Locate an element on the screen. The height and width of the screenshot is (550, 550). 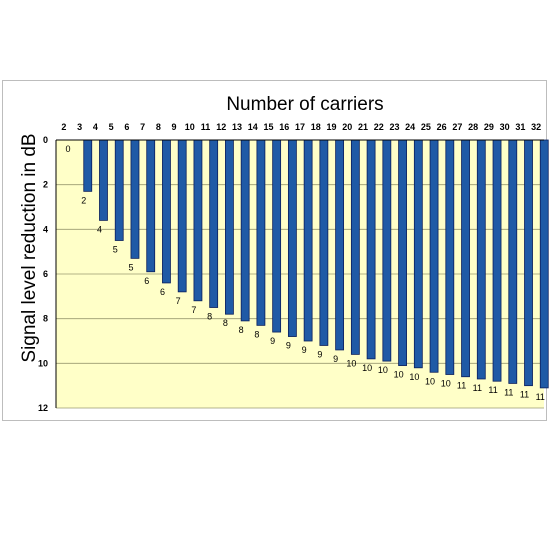
x-tick-label: 29 is located at coordinates (489, 127).